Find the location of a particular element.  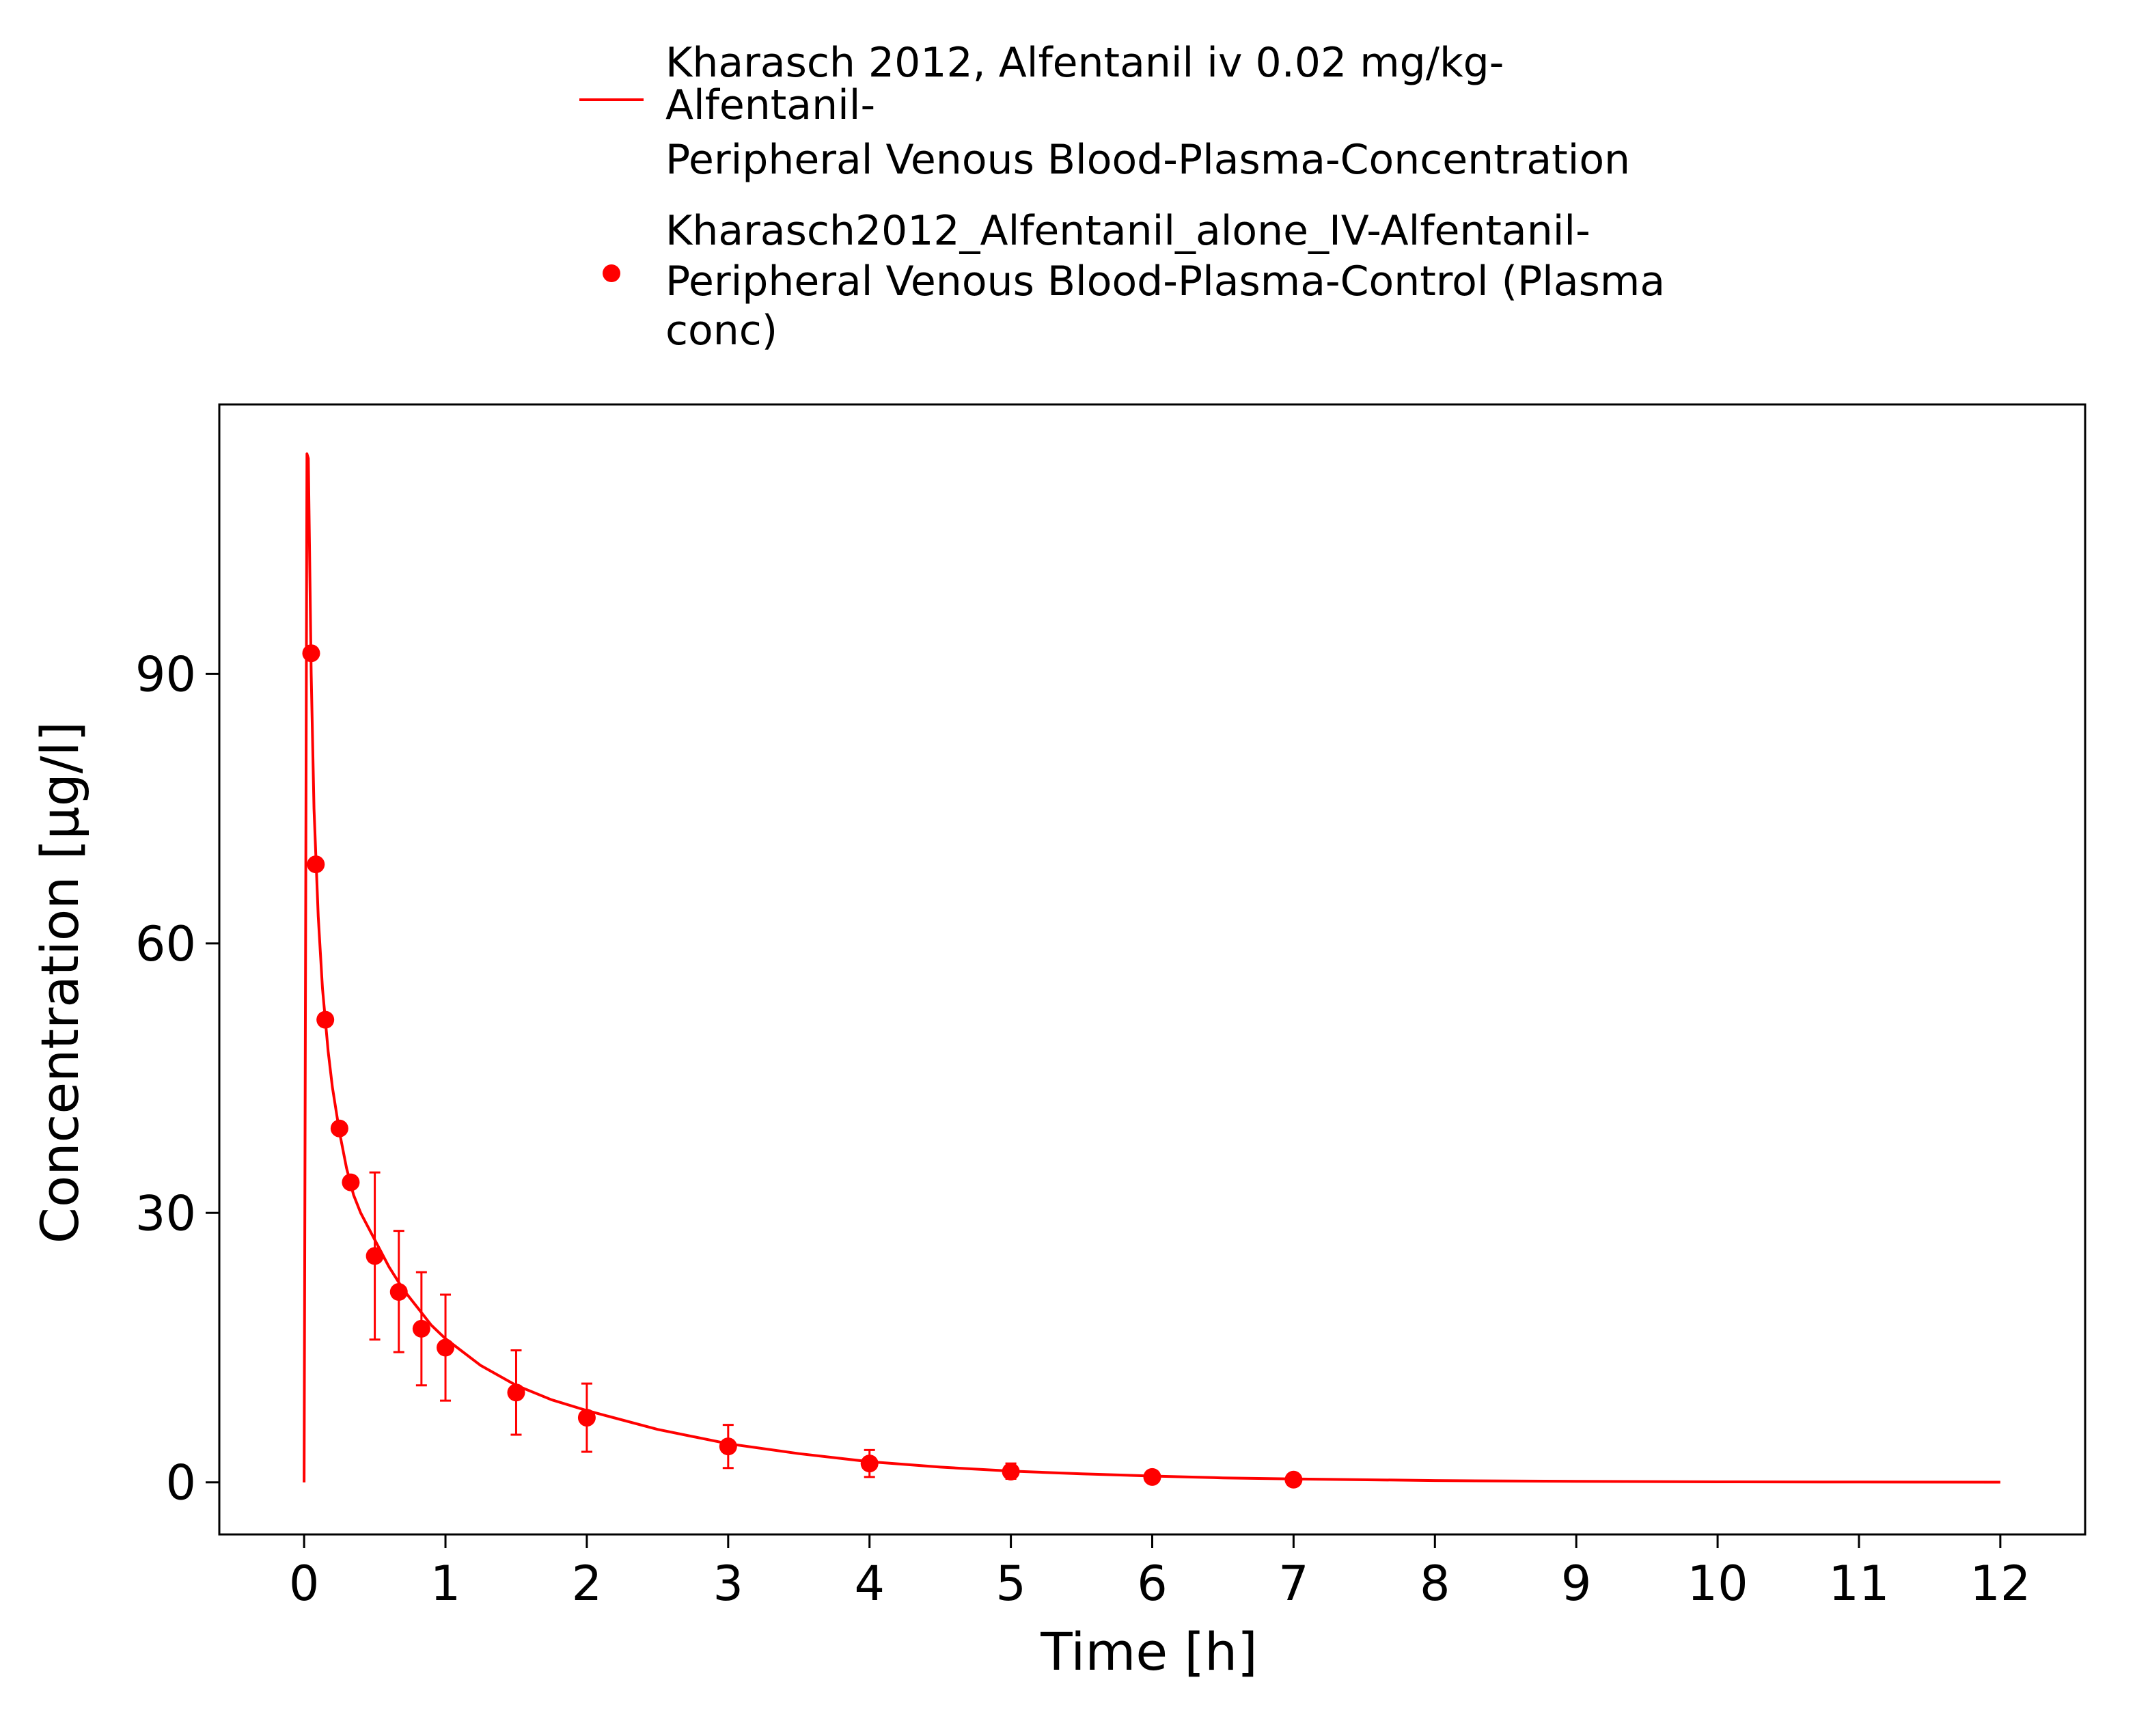

legend-points-label-3: conc) is located at coordinates (721, 331).